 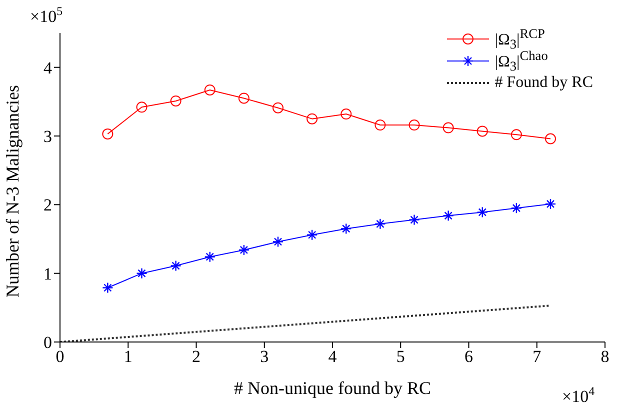 What do you see at coordinates (48, 68) in the screenshot?
I see `y-tick-label: 4` at bounding box center [48, 68].